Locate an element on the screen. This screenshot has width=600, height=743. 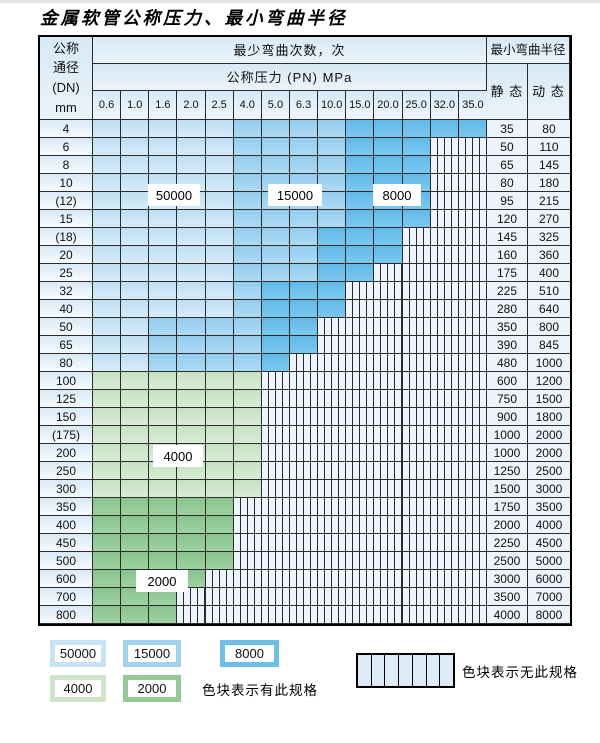
static-value-cell: 145 is located at coordinates (507, 237).